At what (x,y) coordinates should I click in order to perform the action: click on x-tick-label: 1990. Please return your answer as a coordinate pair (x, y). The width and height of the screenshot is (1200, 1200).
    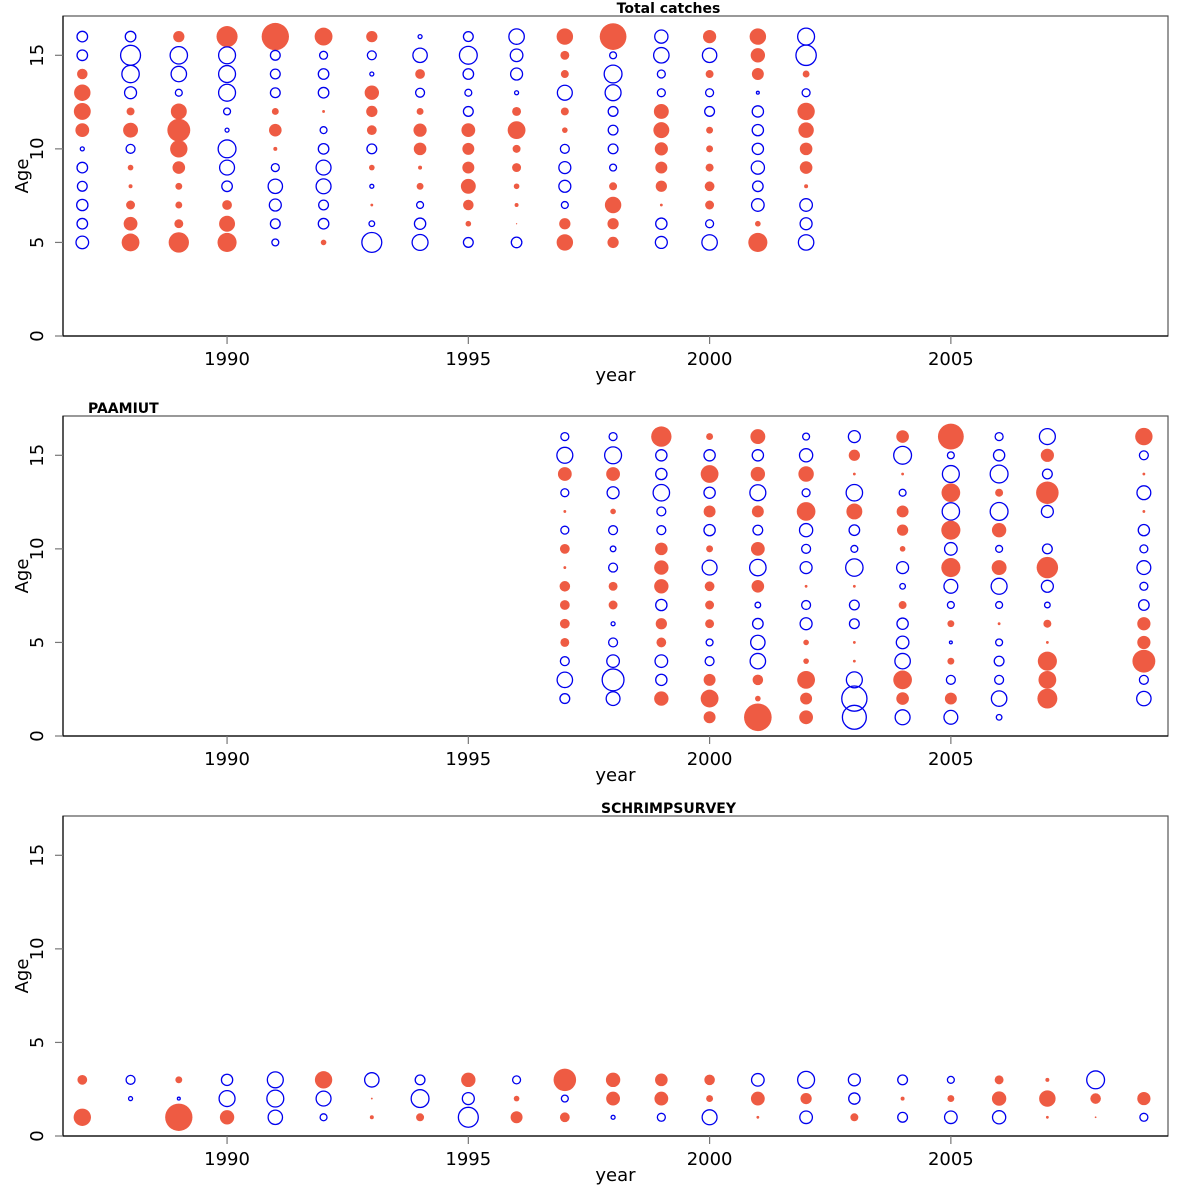
    Looking at the image, I should click on (227, 1159).